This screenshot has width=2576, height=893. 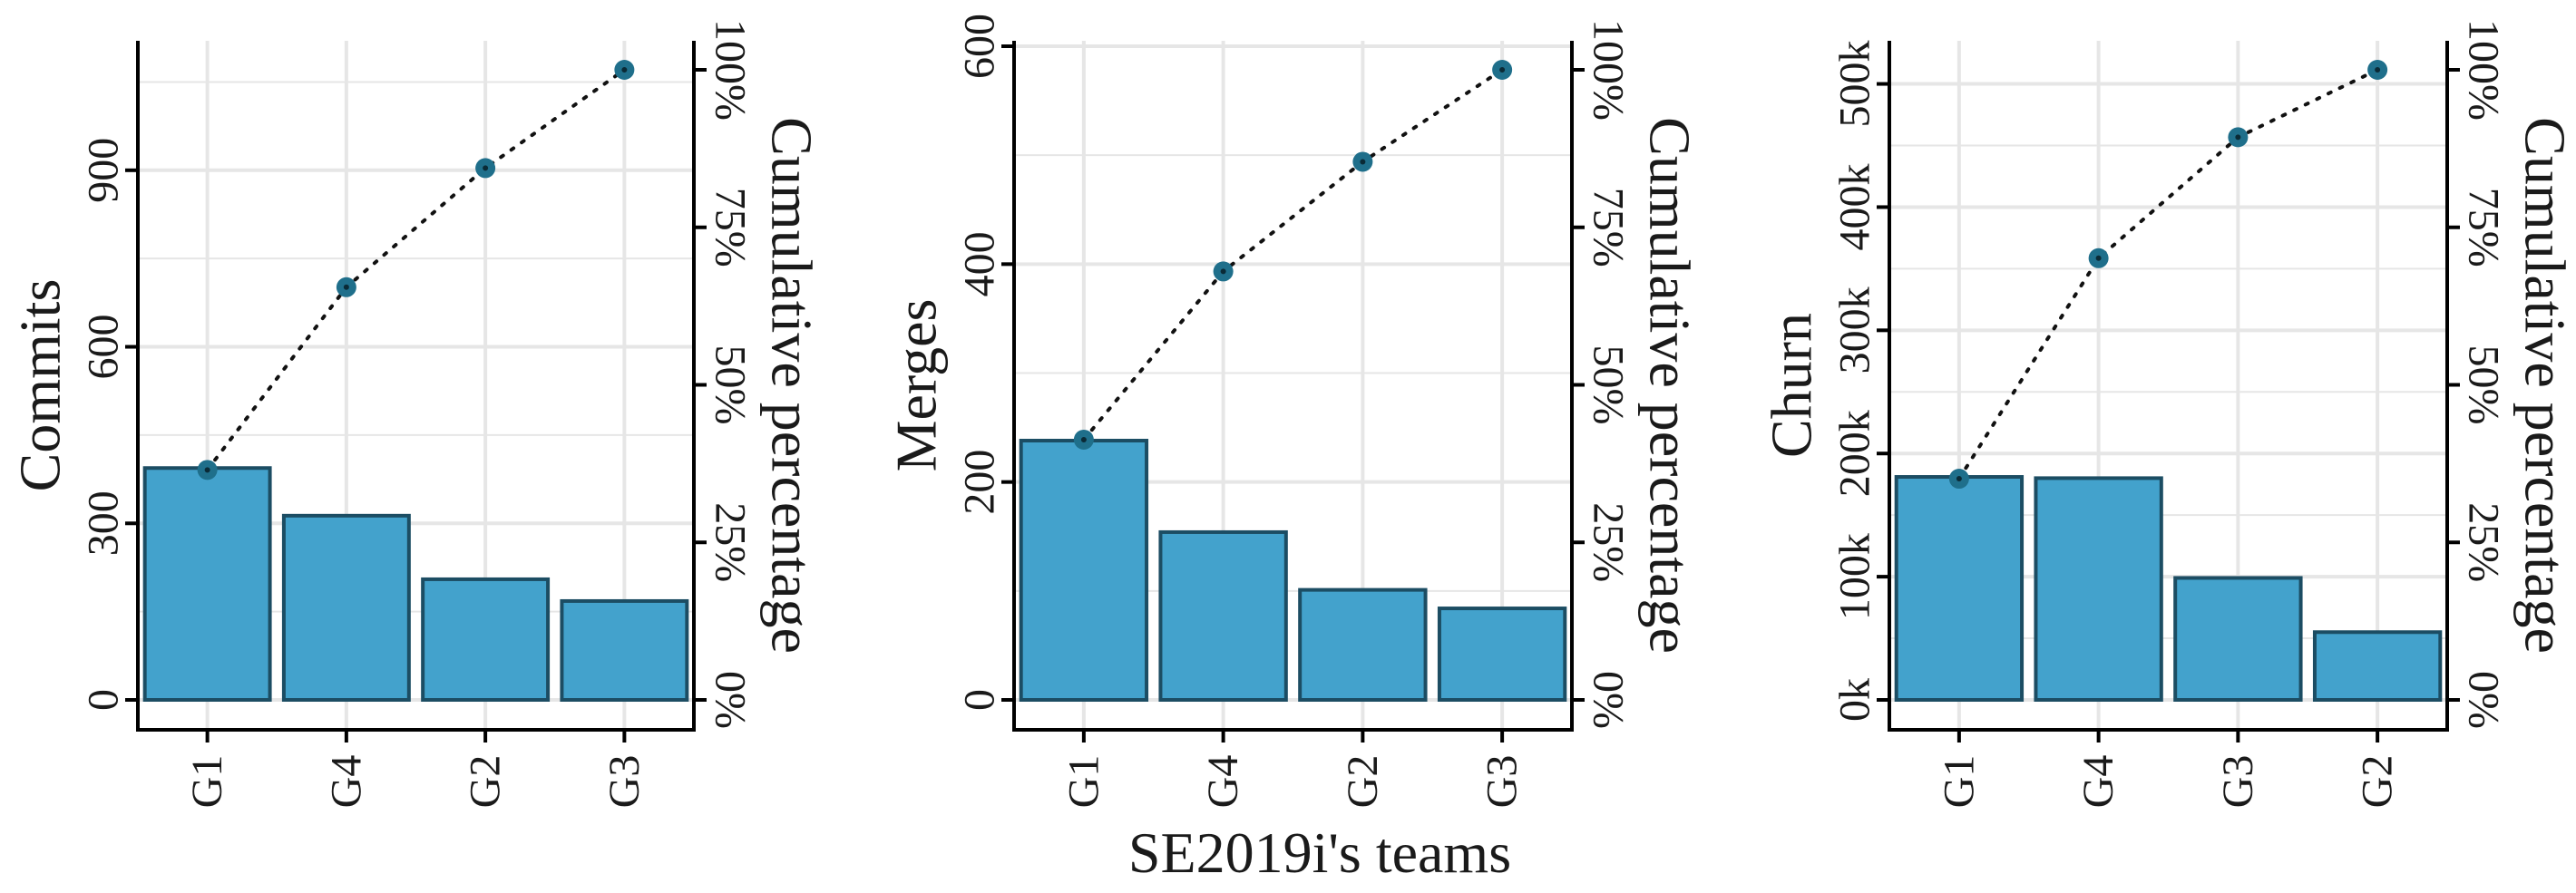 What do you see at coordinates (1855, 700) in the screenshot?
I see `y-tick-label: 0k` at bounding box center [1855, 700].